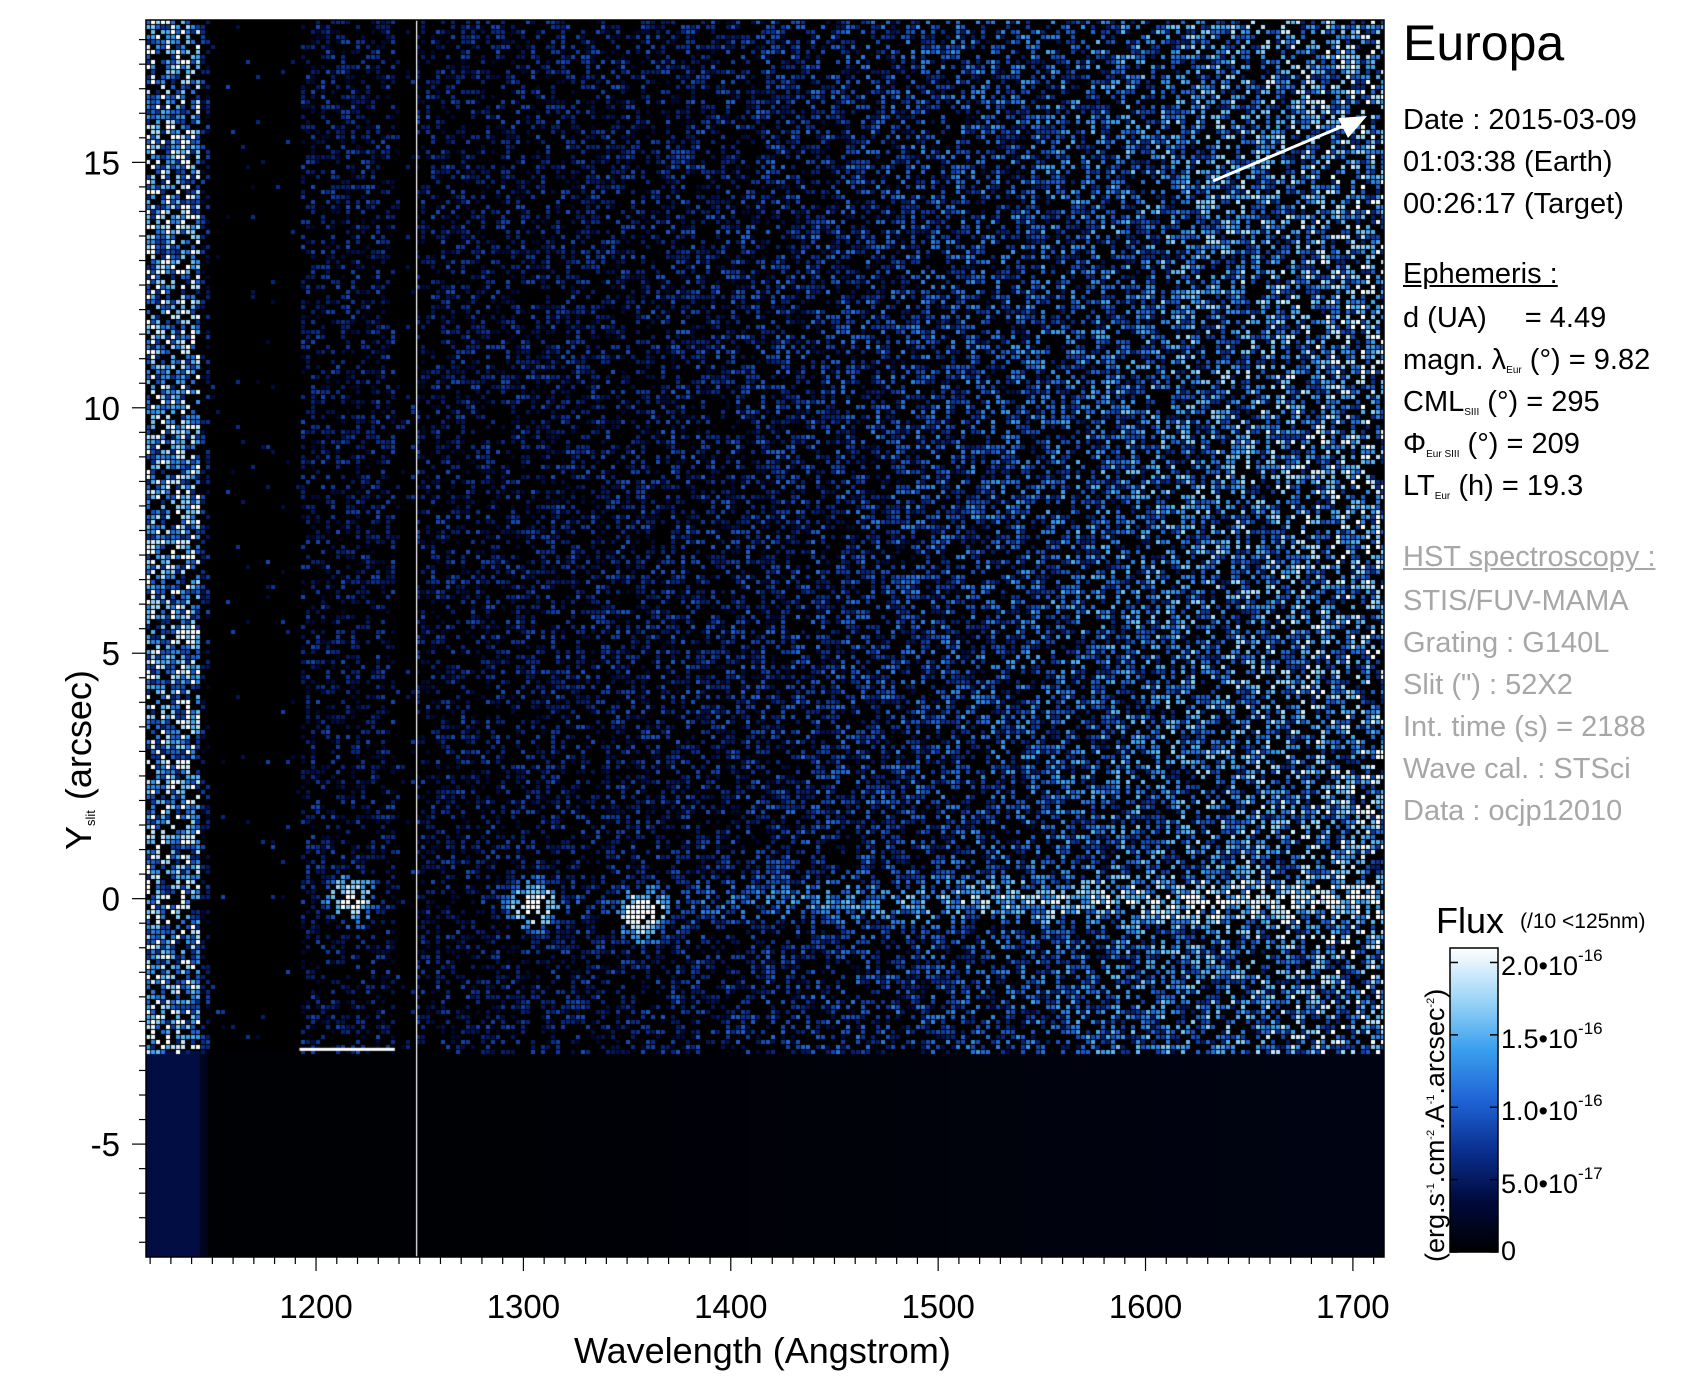  I want to click on magn-lat-value: (°) = 9.82, so click(1586, 360).